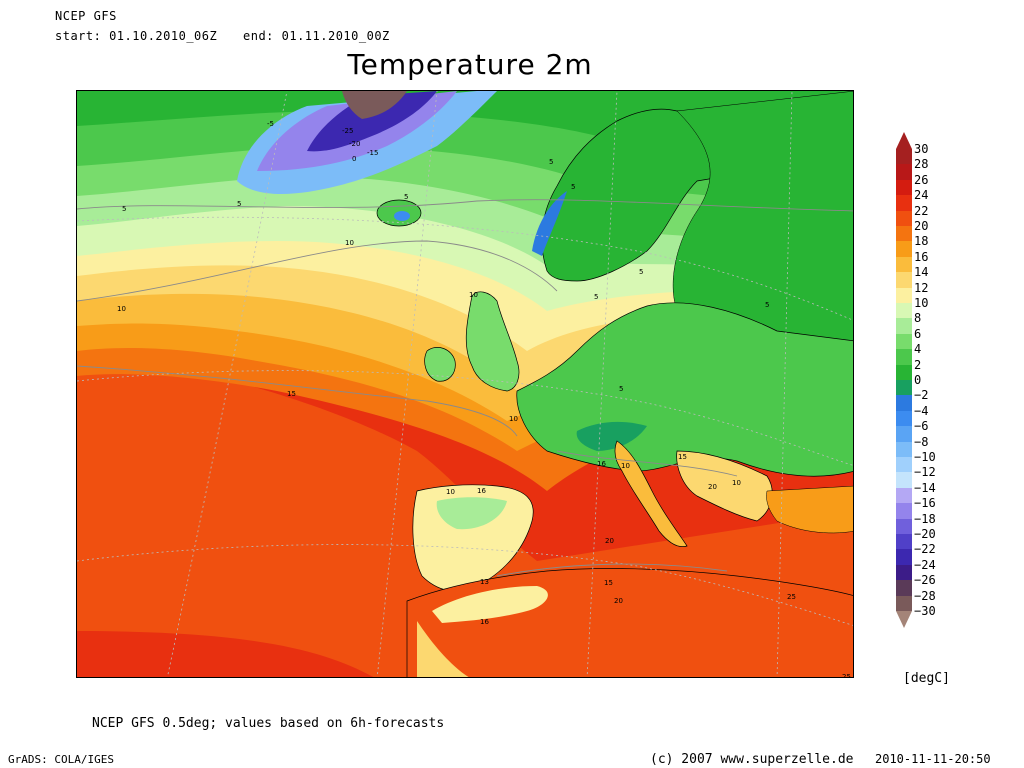 This screenshot has height=768, width=1024. What do you see at coordinates (601, 464) in the screenshot?
I see `contour-label: 16` at bounding box center [601, 464].